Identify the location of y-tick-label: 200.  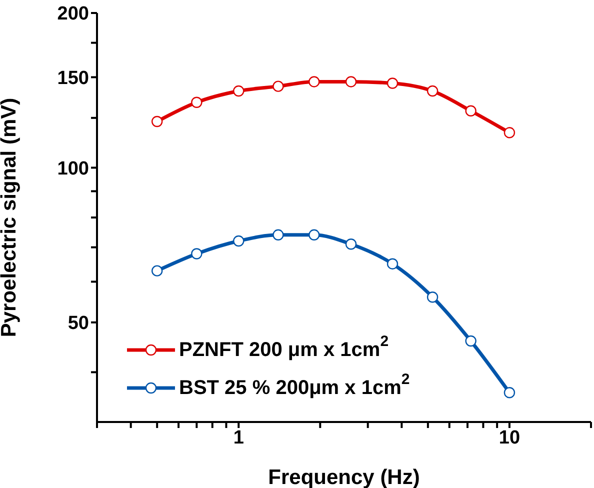
(73, 14).